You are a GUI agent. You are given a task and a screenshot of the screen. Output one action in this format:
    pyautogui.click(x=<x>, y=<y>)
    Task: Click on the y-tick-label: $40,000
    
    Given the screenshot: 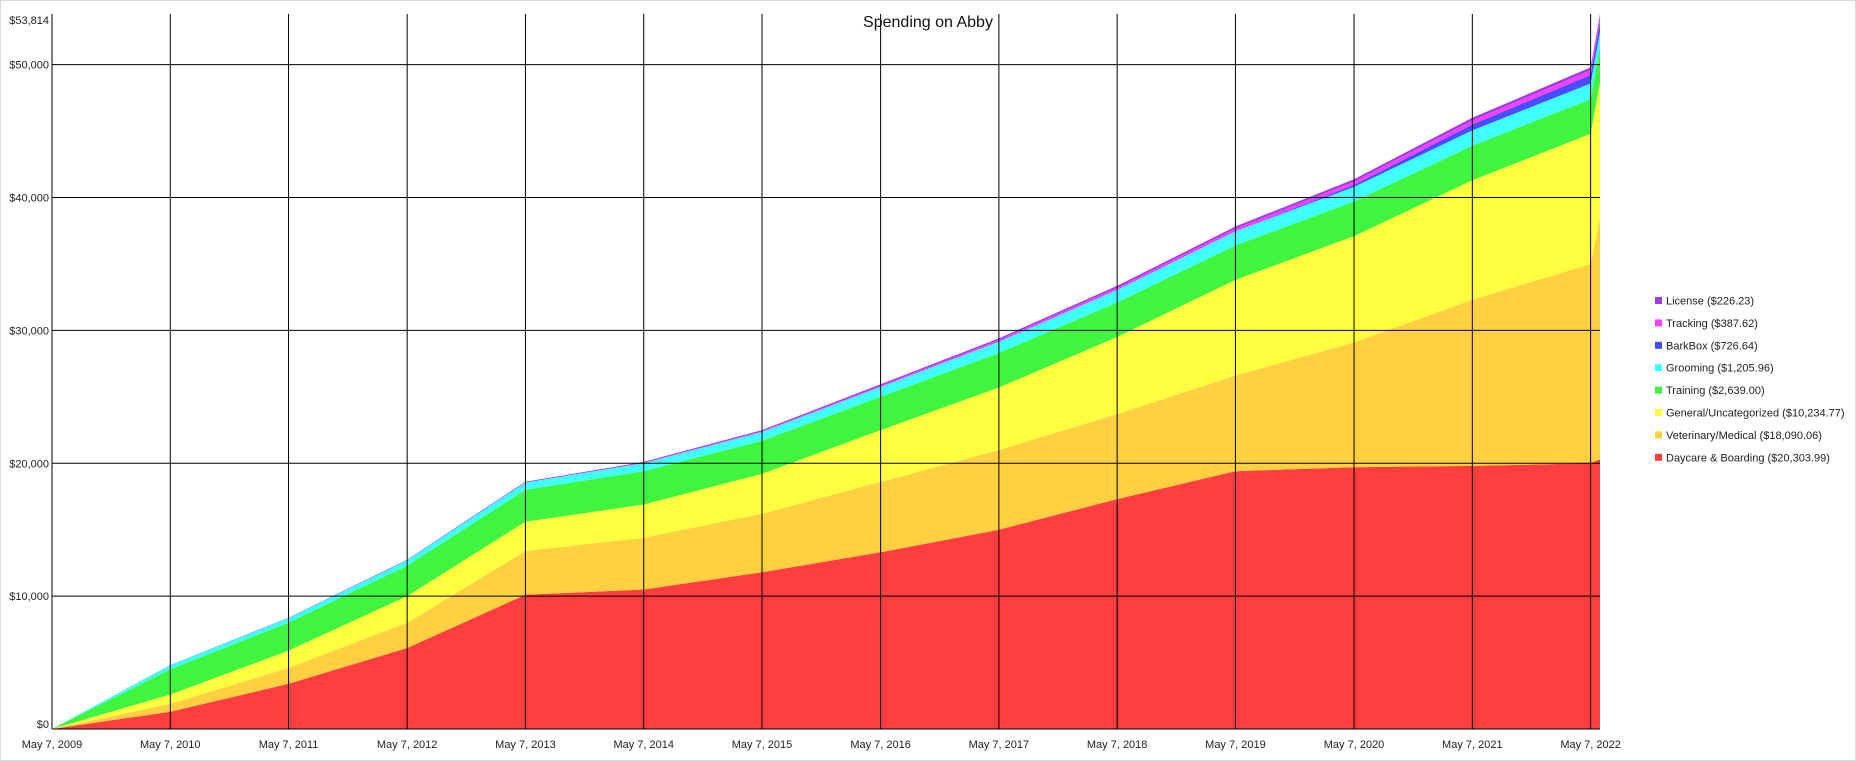 What is the action you would take?
    pyautogui.click(x=29, y=199)
    